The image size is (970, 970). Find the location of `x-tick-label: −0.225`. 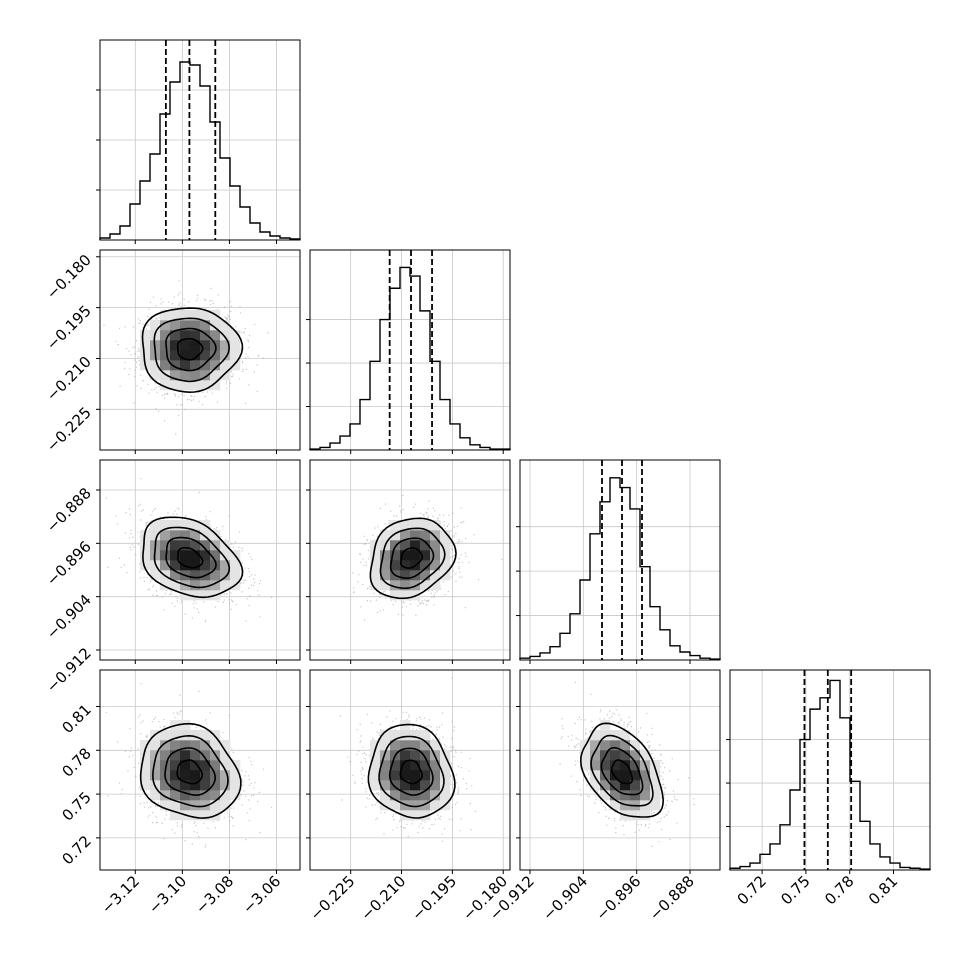

x-tick-label: −0.225 is located at coordinates (333, 898).